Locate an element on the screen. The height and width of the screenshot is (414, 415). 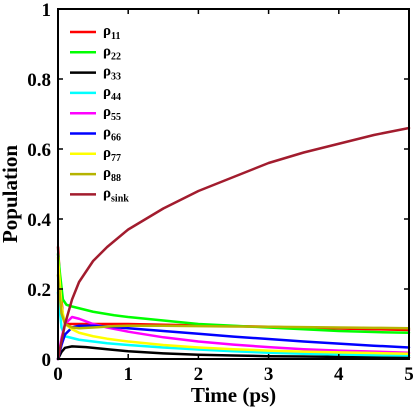
y-tick-label: 0.8 is located at coordinates (39, 80).